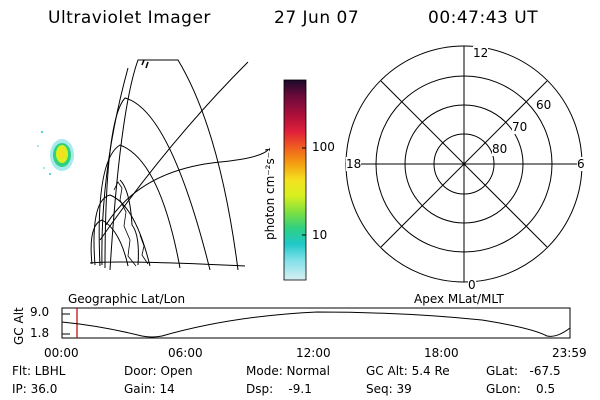  What do you see at coordinates (459, 299) in the screenshot?
I see `right-panel-caption: Apex MLat/MLT` at bounding box center [459, 299].